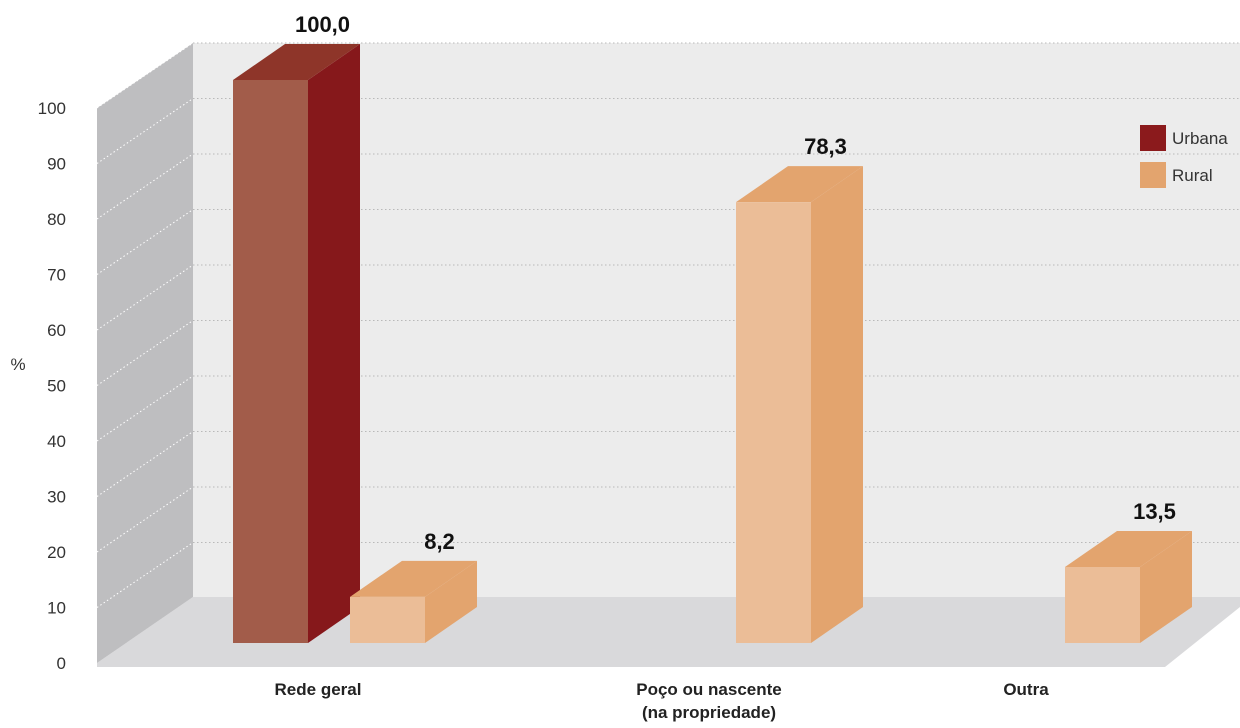 The width and height of the screenshot is (1240, 728). What do you see at coordinates (318, 689) in the screenshot?
I see `x-category-label: Rede geral` at bounding box center [318, 689].